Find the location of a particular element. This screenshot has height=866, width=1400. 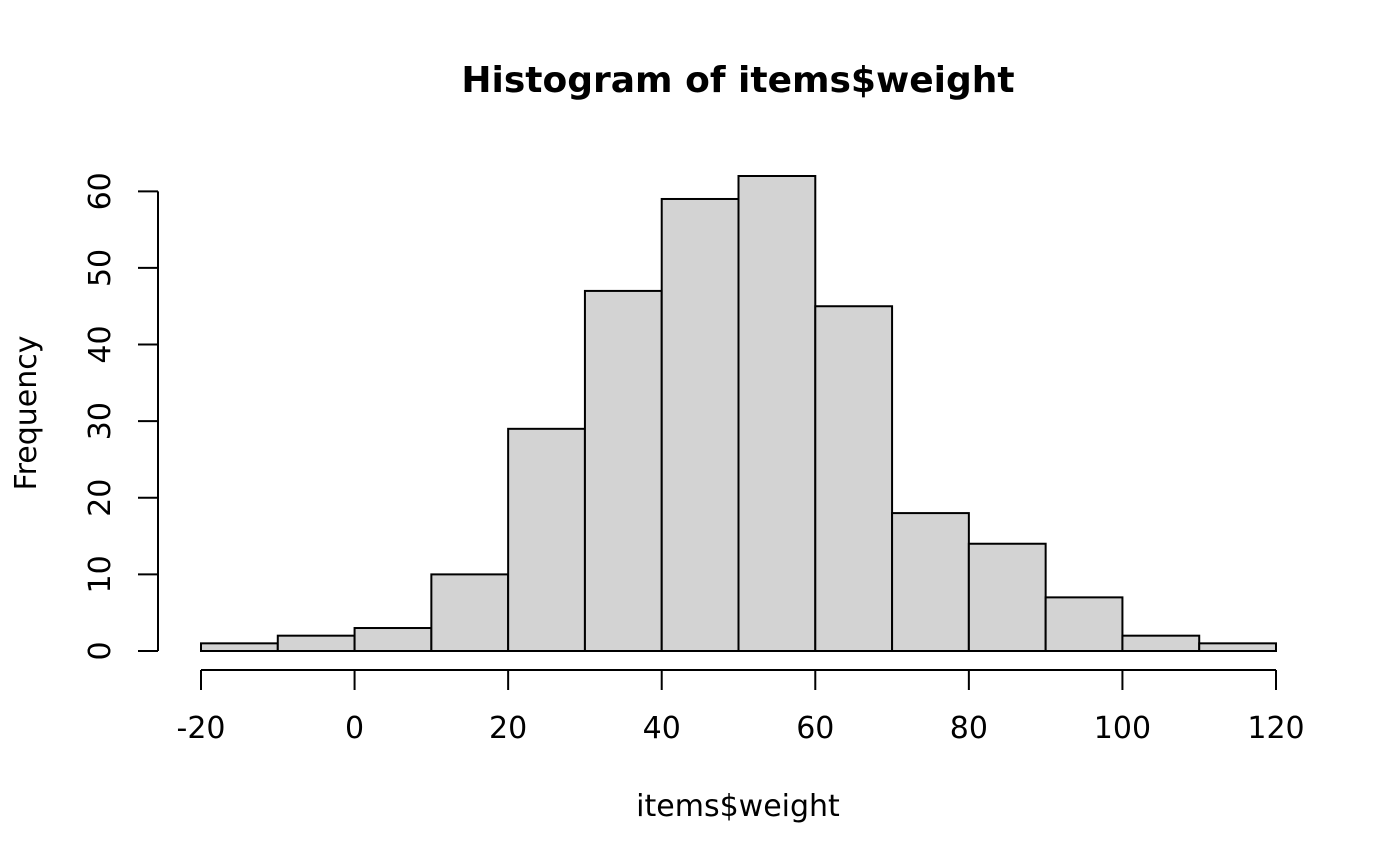

y-axis: 0 10 20 30 40 50 60 is located at coordinates (121, 416).